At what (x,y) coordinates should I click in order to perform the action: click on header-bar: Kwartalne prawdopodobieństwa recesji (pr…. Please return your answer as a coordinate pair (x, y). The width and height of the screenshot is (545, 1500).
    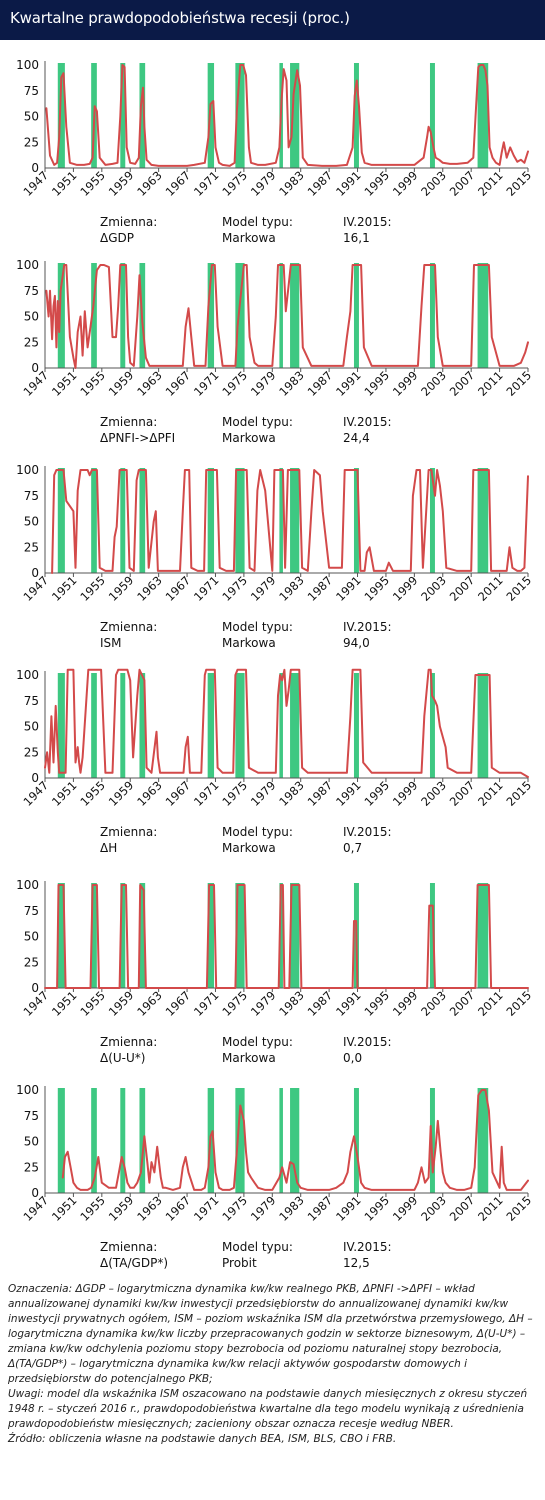
    Looking at the image, I should click on (272, 20).